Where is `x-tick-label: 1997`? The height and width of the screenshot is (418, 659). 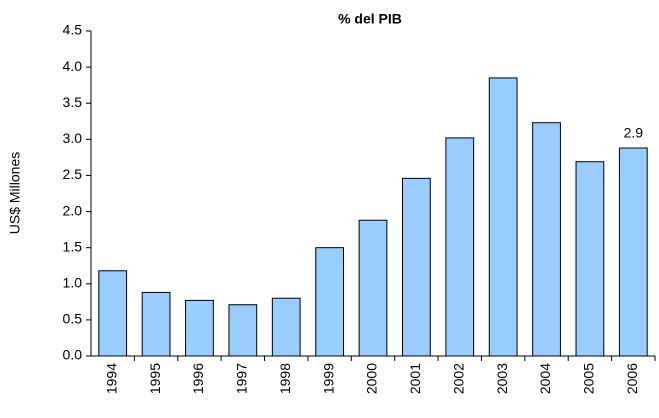 x-tick-label: 1997 is located at coordinates (242, 378).